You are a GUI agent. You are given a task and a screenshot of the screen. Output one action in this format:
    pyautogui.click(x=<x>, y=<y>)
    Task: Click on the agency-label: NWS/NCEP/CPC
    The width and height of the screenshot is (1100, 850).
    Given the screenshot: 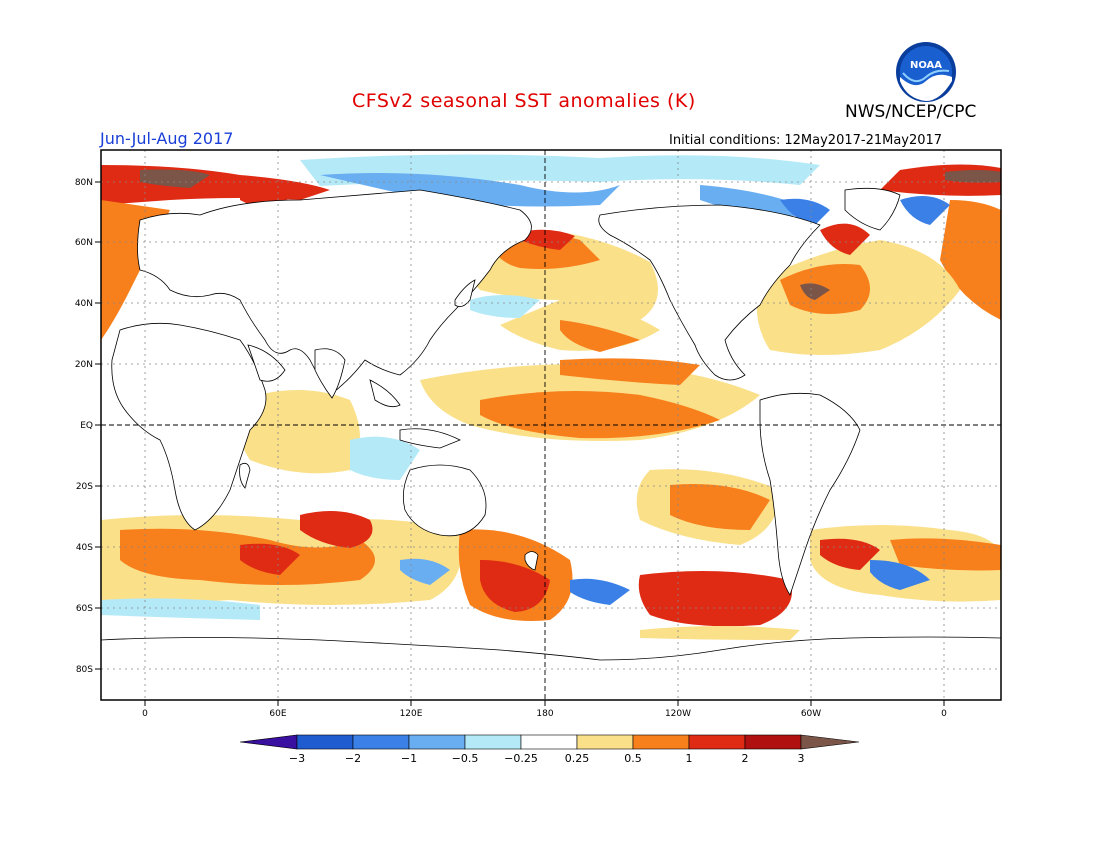 What is the action you would take?
    pyautogui.click(x=911, y=112)
    